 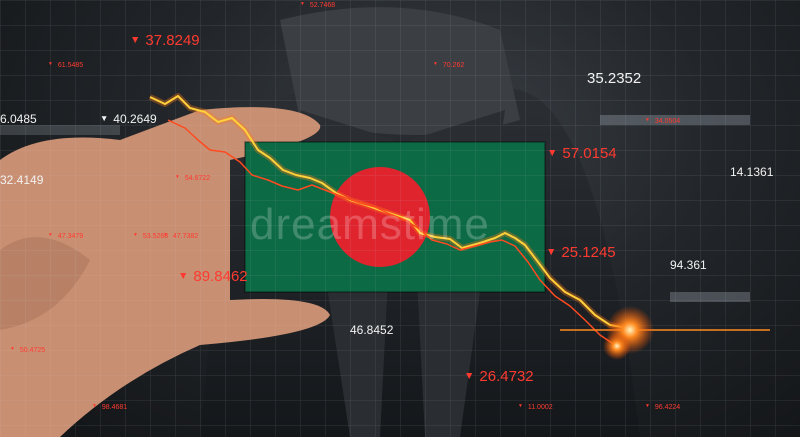 What do you see at coordinates (752, 172) in the screenshot?
I see `value-label: 14.1361` at bounding box center [752, 172].